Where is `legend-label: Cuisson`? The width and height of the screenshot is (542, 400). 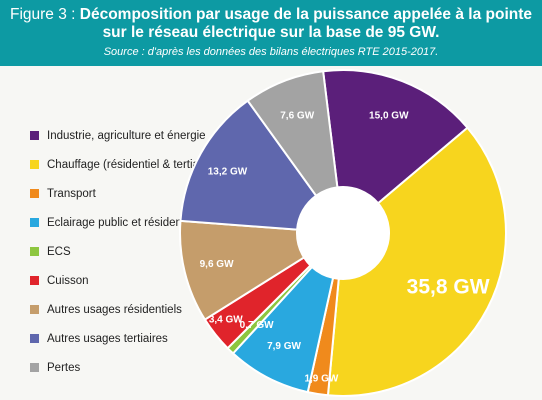 legend-label: Cuisson is located at coordinates (68, 280).